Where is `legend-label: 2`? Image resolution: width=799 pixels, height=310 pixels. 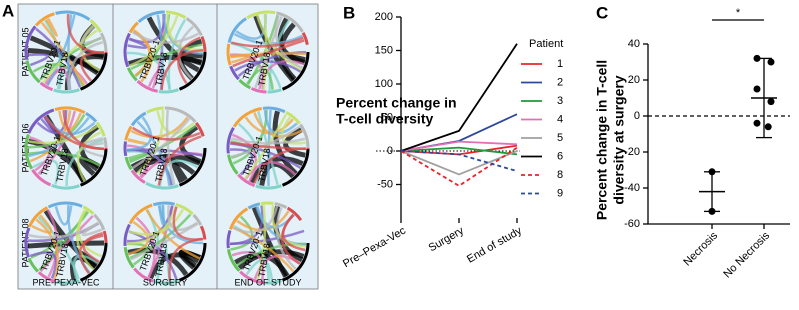
legend-label: 2 is located at coordinates (560, 82).